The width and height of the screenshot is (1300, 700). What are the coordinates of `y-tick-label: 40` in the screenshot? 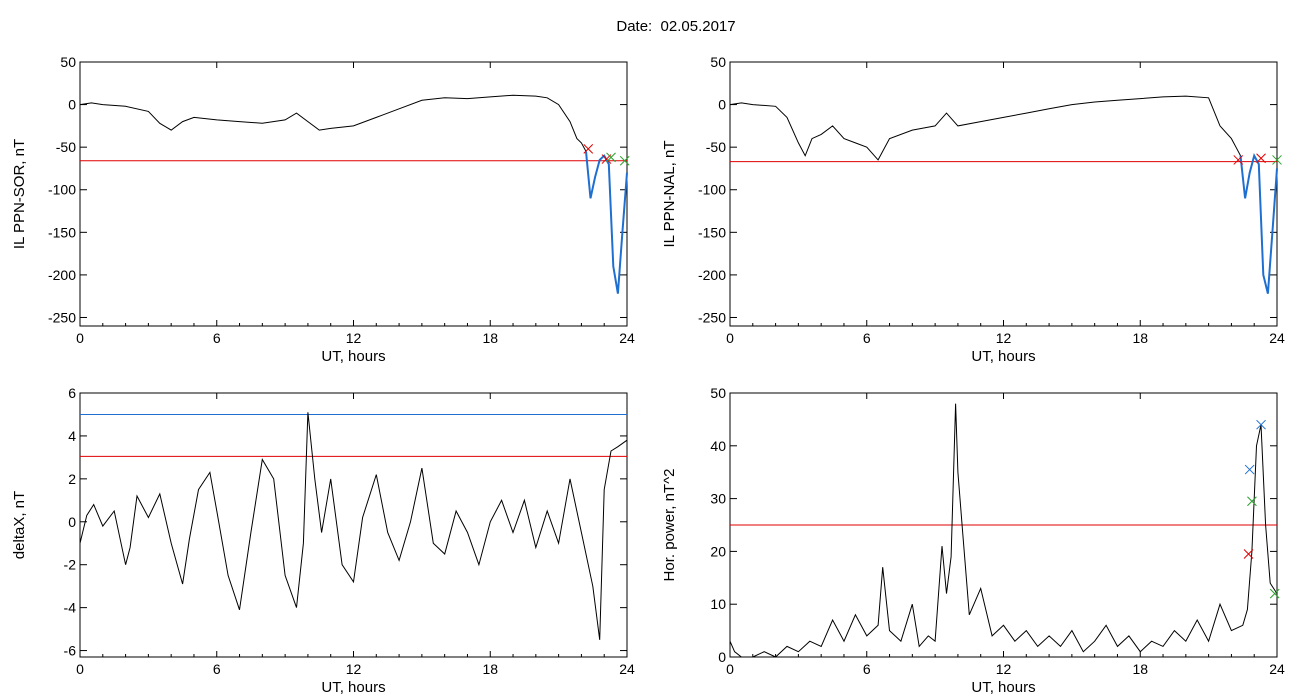 It's located at (718, 446).